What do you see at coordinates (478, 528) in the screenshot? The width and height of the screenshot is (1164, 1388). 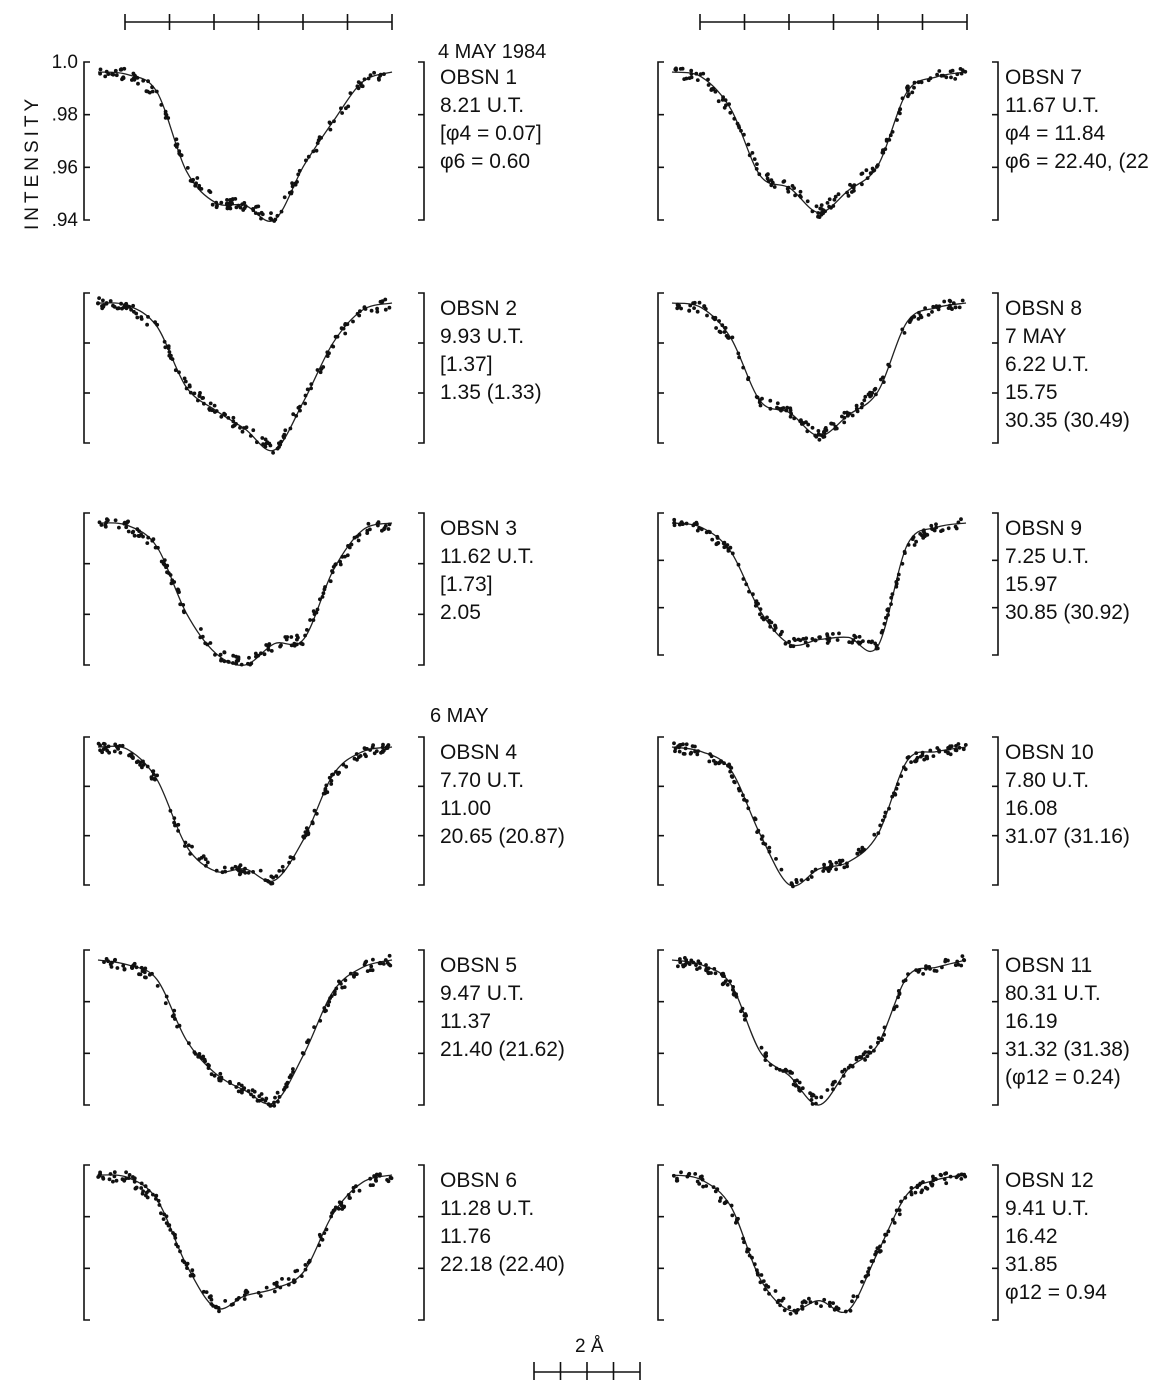 I see `obsn-text-line: OBSN 3` at bounding box center [478, 528].